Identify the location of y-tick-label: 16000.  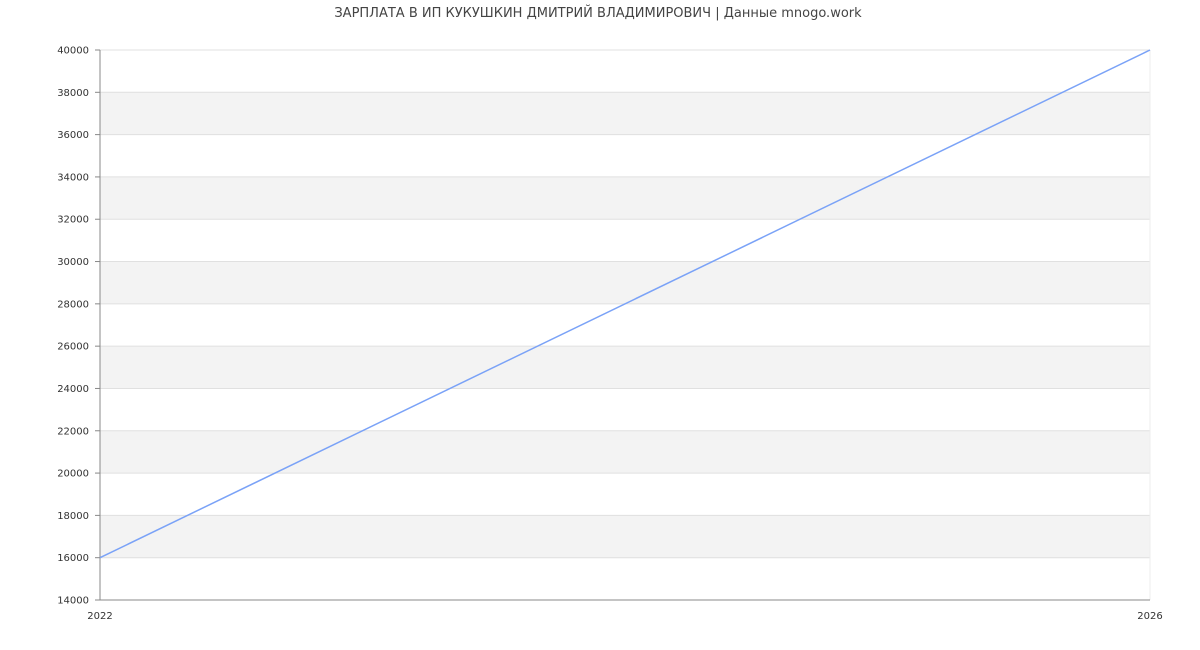
(73, 558).